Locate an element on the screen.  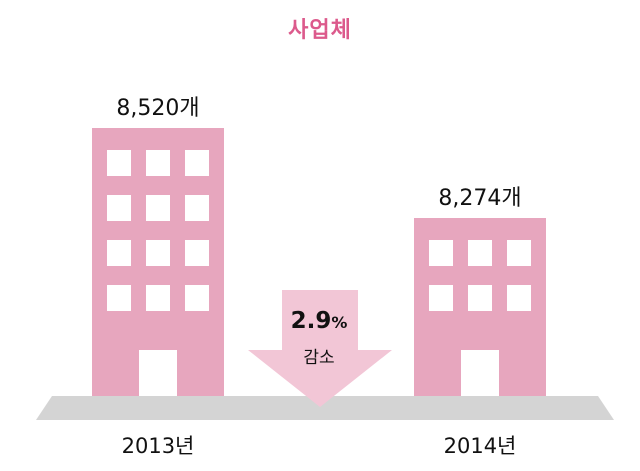
change-percent-unit: % is located at coordinates (339, 322).